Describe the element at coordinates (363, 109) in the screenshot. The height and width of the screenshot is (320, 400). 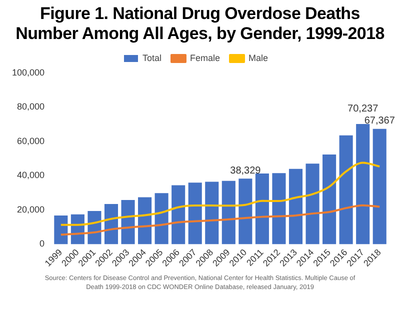
I see `data-label: 70,237` at that location.